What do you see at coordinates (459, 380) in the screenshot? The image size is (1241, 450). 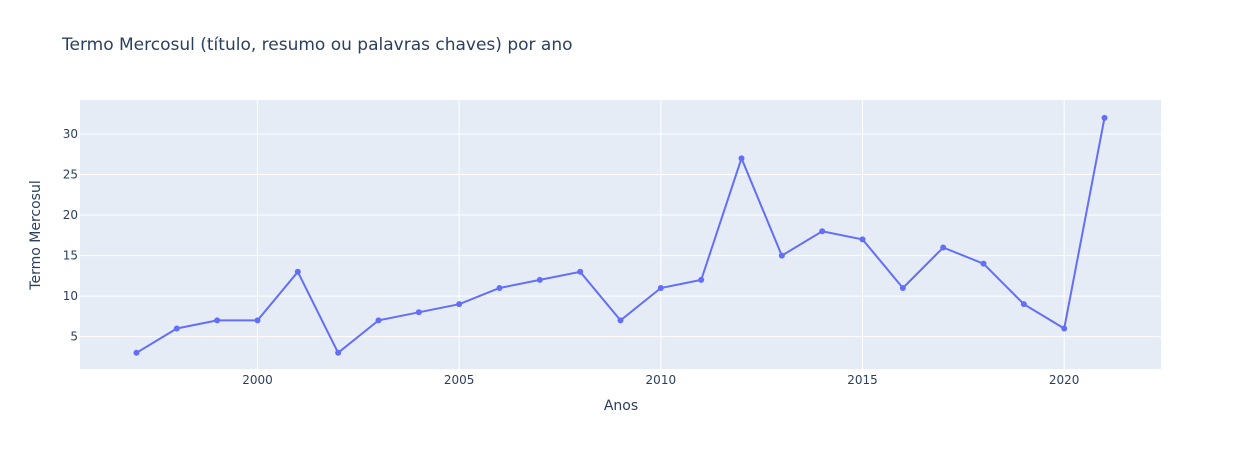 I see `x-tick-label: 2005` at bounding box center [459, 380].